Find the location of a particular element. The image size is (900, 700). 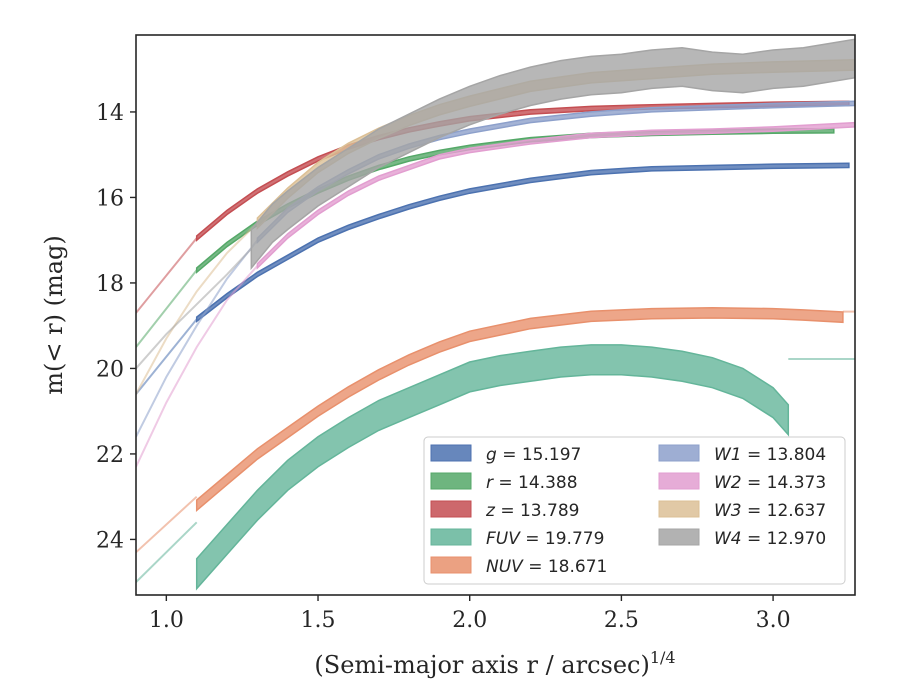

legend-label: r = 14.388 is located at coordinates (532, 483).